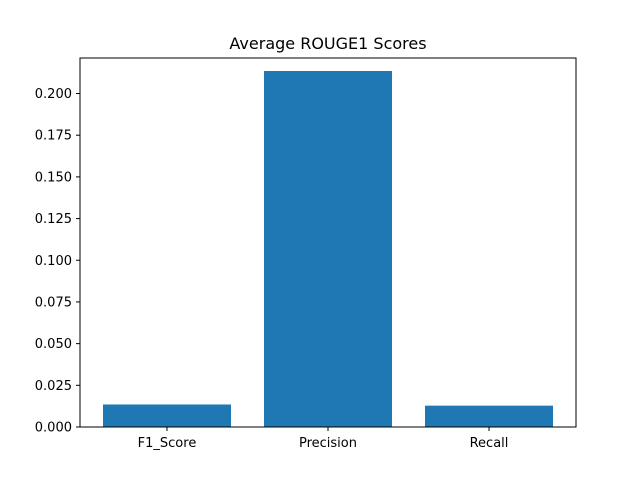 This screenshot has height=480, width=640. What do you see at coordinates (53, 177) in the screenshot?
I see `y-tick-label: 0.150` at bounding box center [53, 177].